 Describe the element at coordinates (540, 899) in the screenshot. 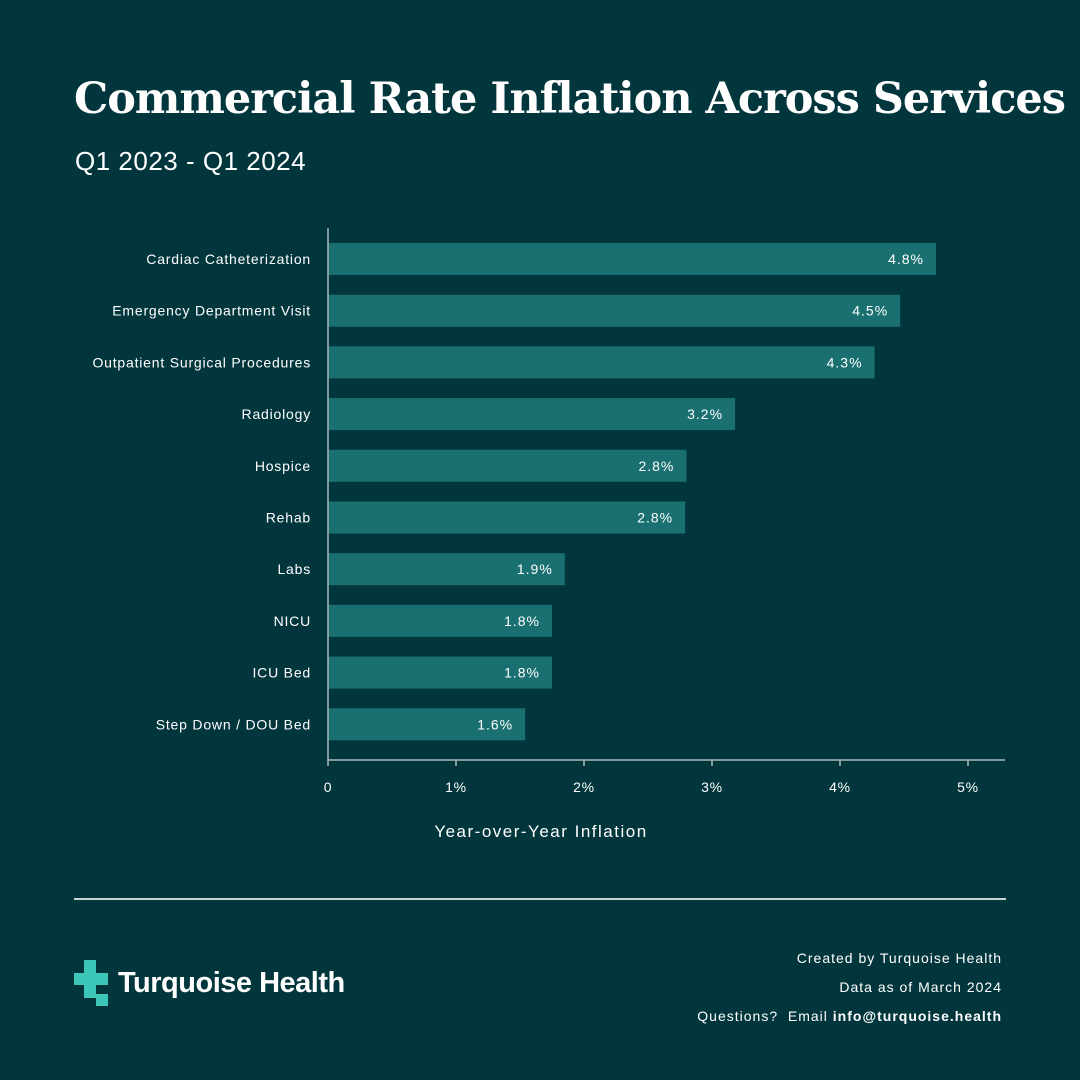

I see `footer-divider` at that location.